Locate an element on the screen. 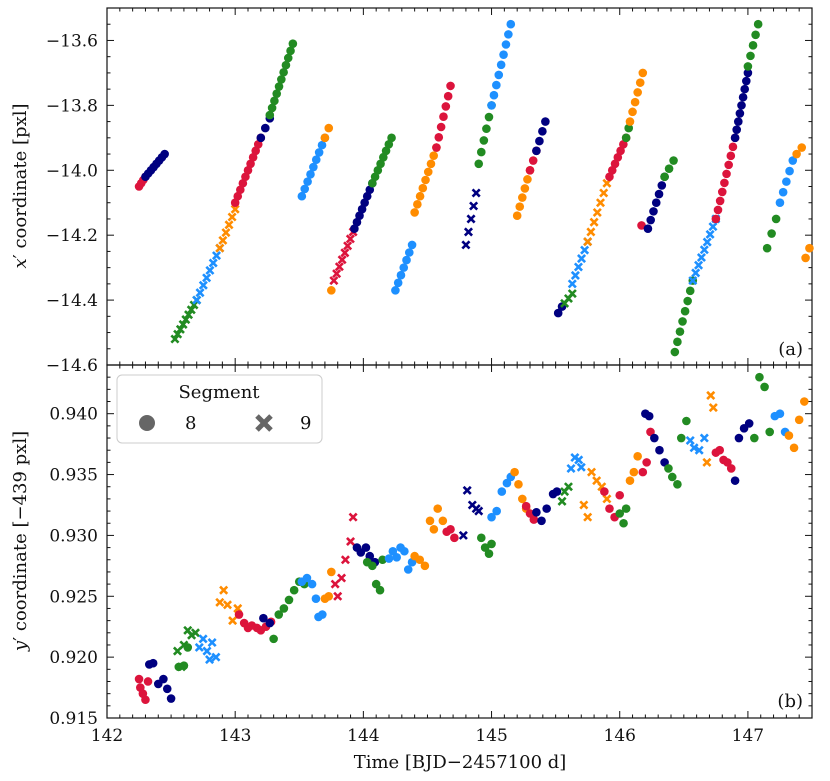 This screenshot has width=830, height=781. legend-box is located at coordinates (219, 409).